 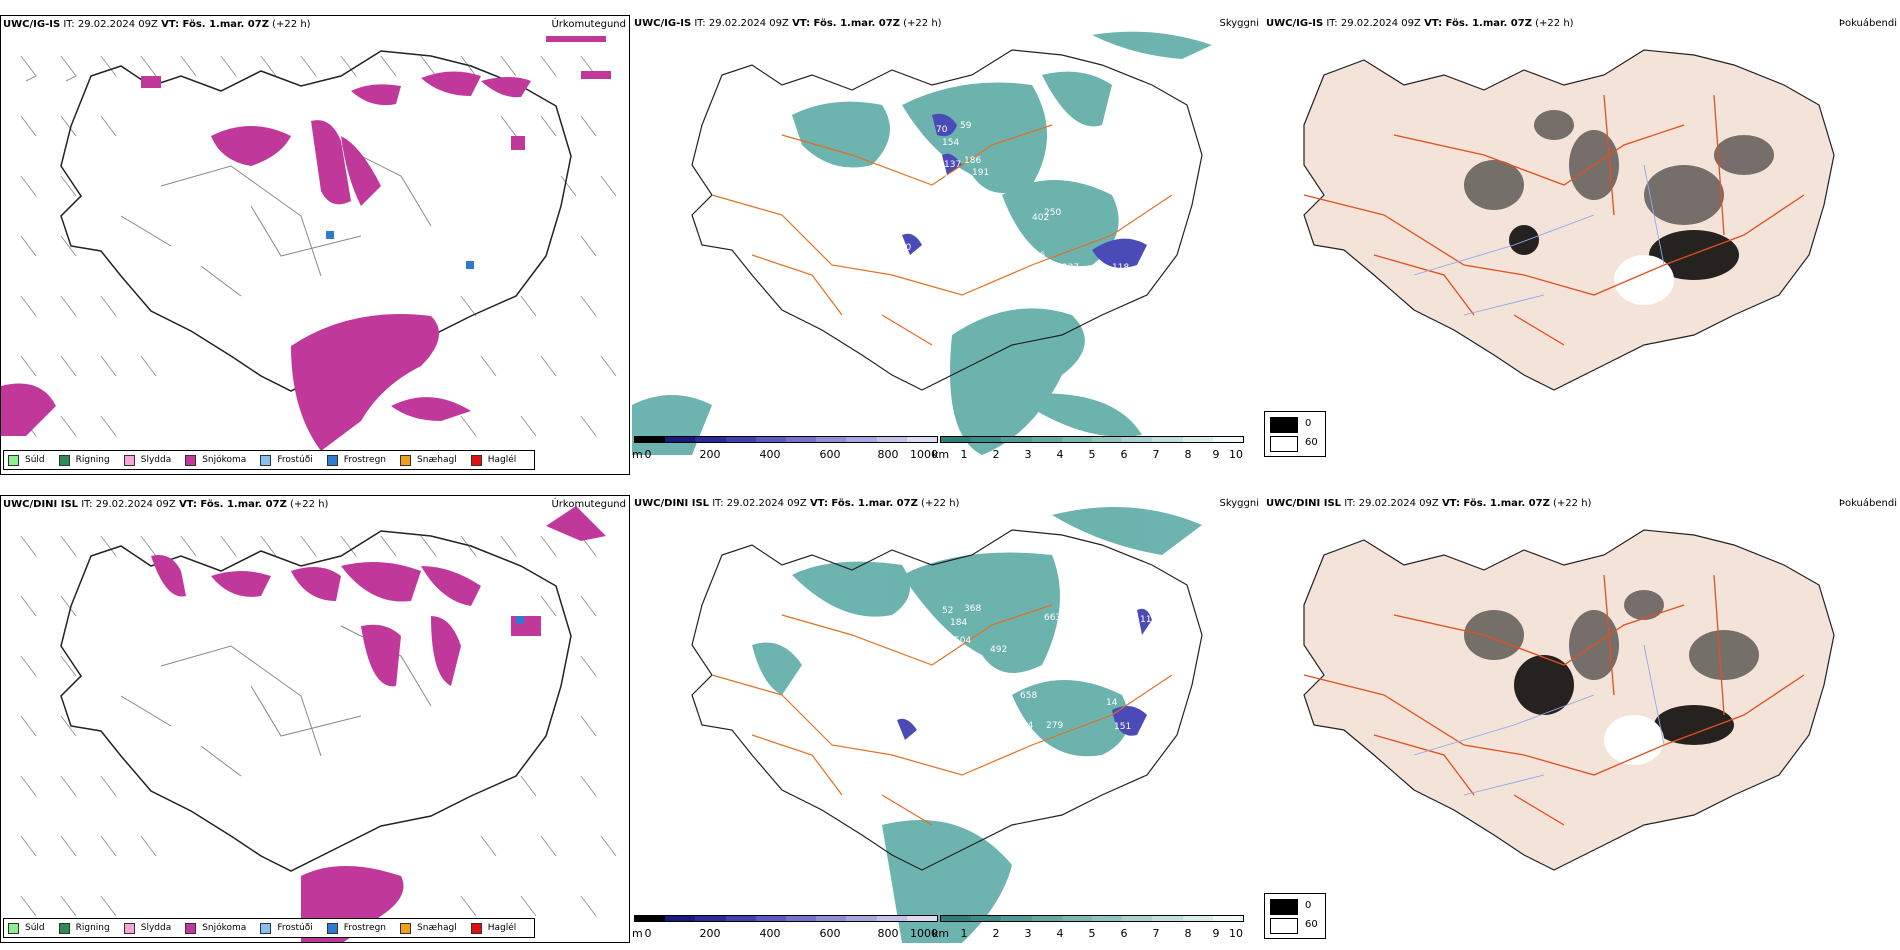 I want to click on cloud-base-label: 402, so click(x=1040, y=218).